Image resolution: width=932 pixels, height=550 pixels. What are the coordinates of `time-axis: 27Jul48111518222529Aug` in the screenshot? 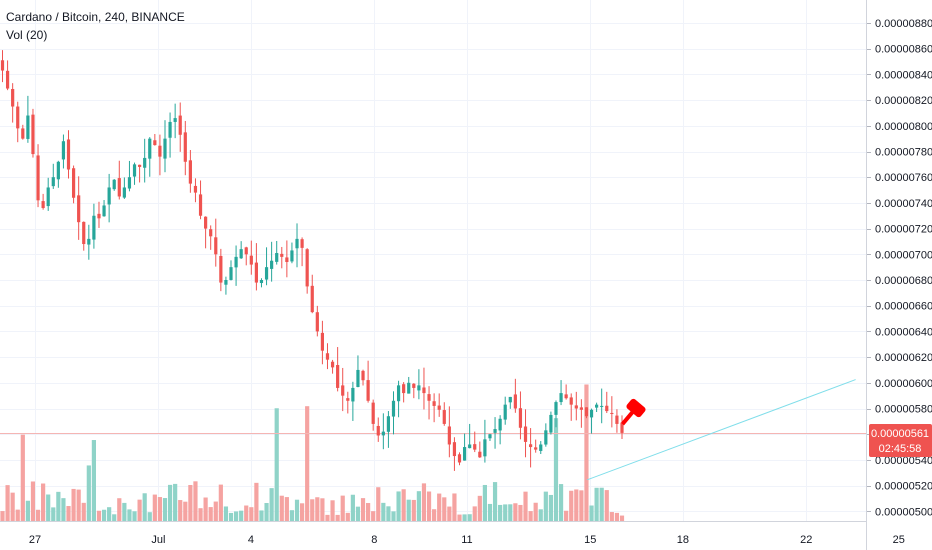 It's located at (466, 534).